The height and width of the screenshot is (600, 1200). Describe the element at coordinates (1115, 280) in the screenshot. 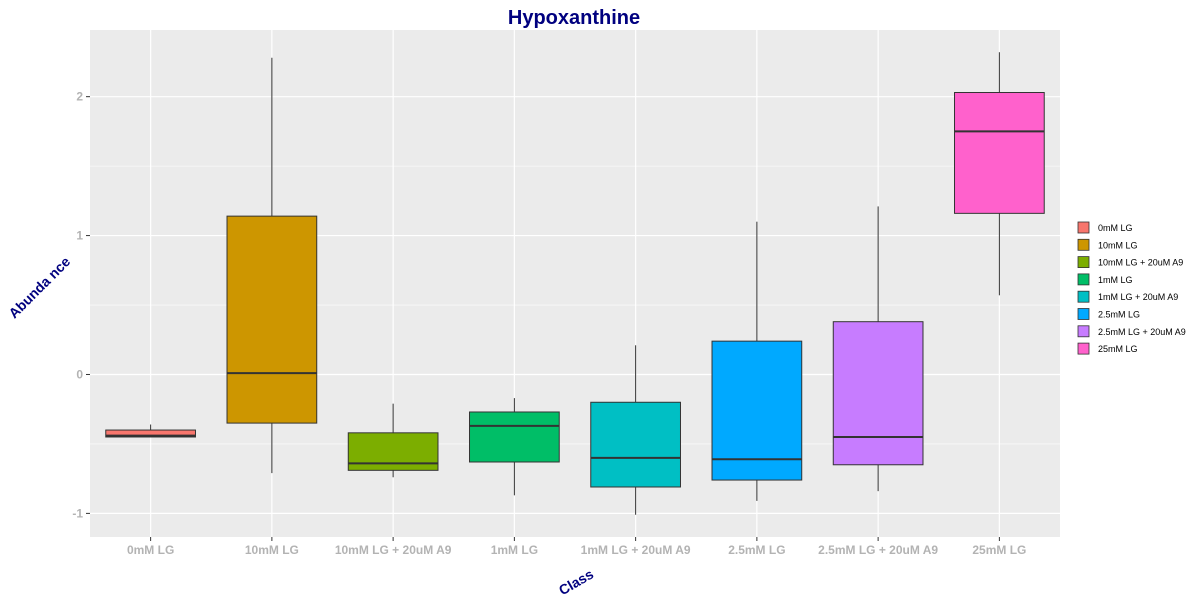

I see `legend-label: 1mM LG` at that location.